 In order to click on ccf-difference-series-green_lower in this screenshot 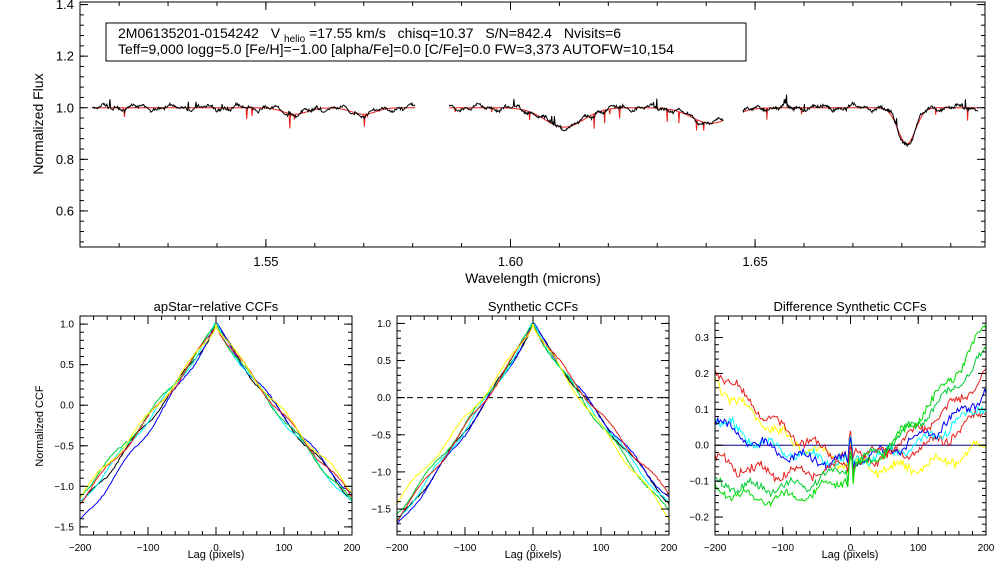, I will do `click(850, 416)`.